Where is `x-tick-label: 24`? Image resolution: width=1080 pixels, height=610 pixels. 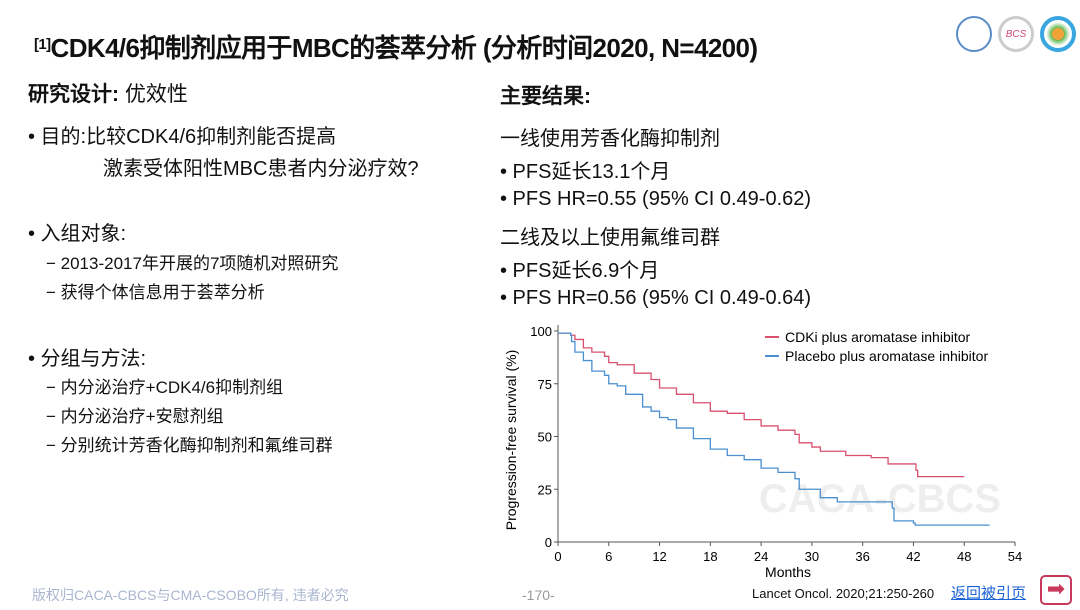 x-tick-label: 24 is located at coordinates (761, 556).